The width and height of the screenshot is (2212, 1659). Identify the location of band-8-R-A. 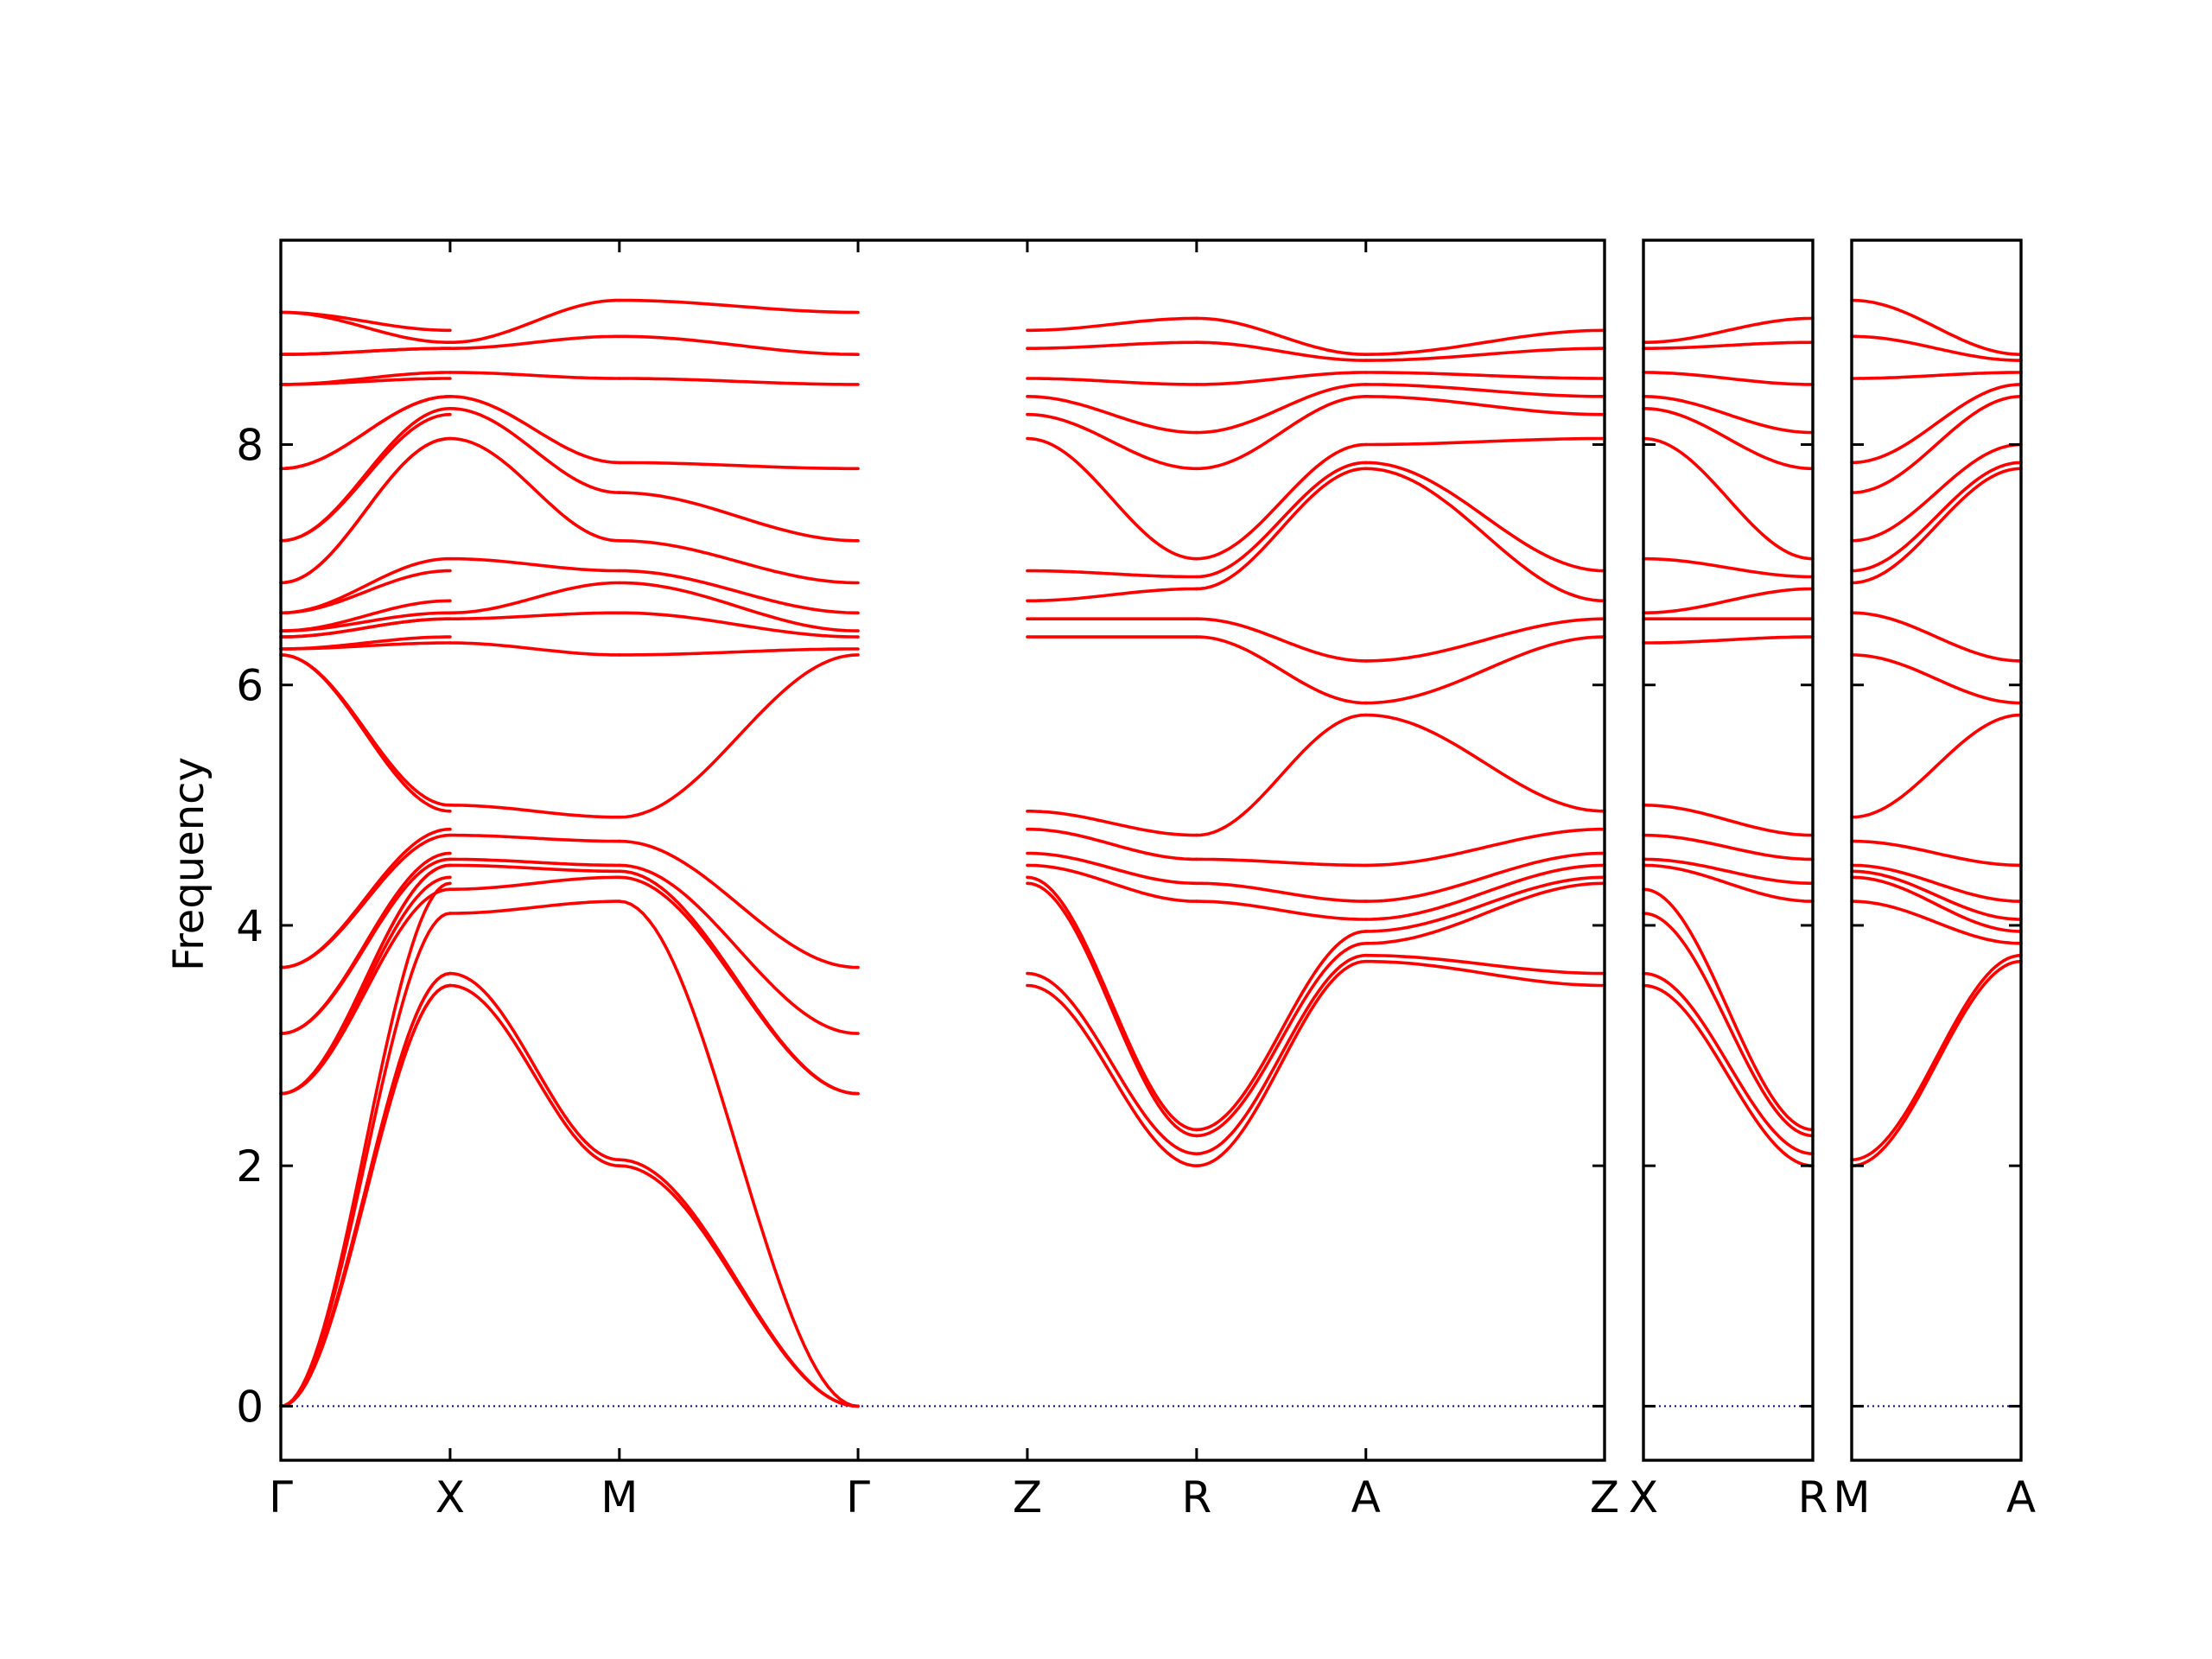
(1281, 775).